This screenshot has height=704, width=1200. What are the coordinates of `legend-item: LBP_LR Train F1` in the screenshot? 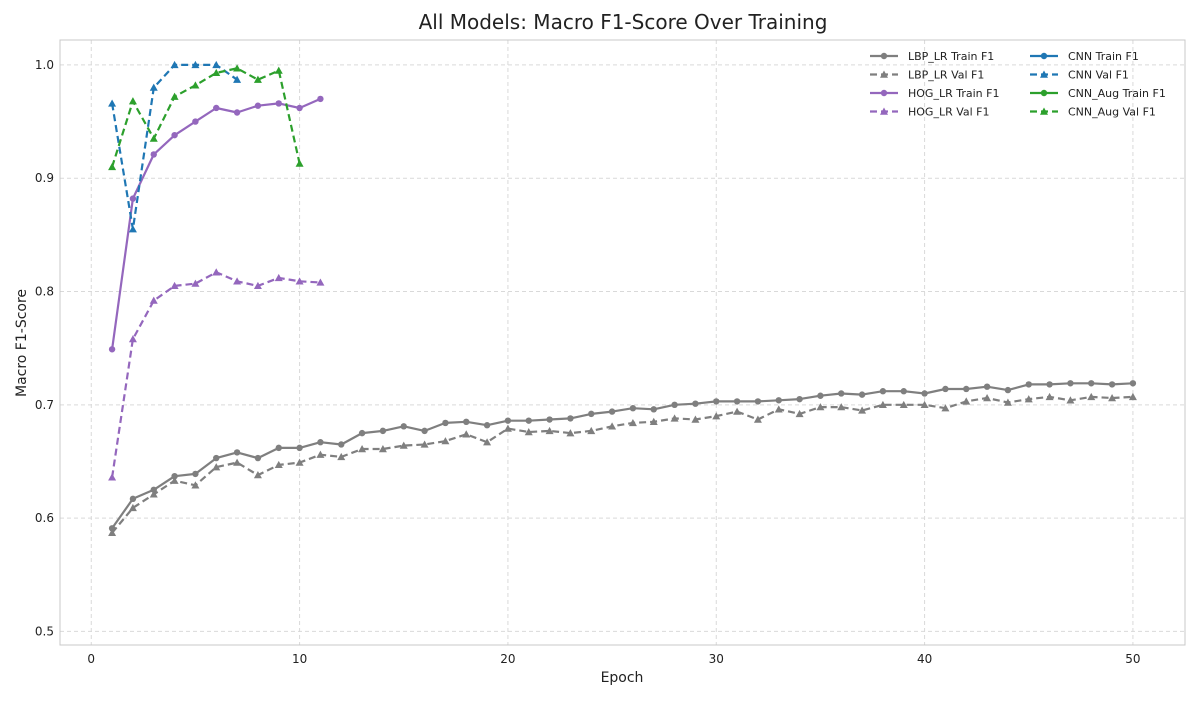 It's located at (932, 56).